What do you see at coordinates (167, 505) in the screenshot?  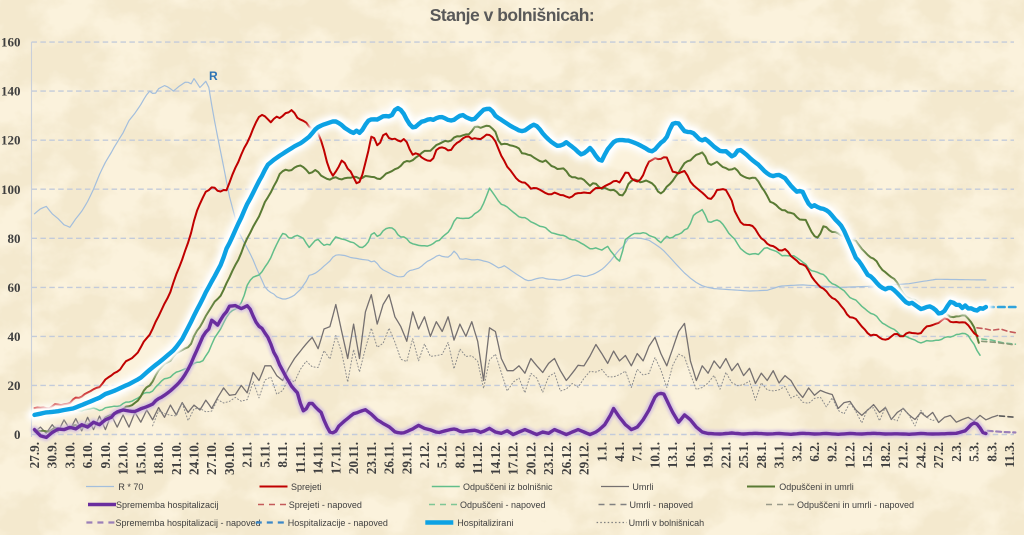 I see `svg-text: Sprememba hospitalizacij` at bounding box center [167, 505].